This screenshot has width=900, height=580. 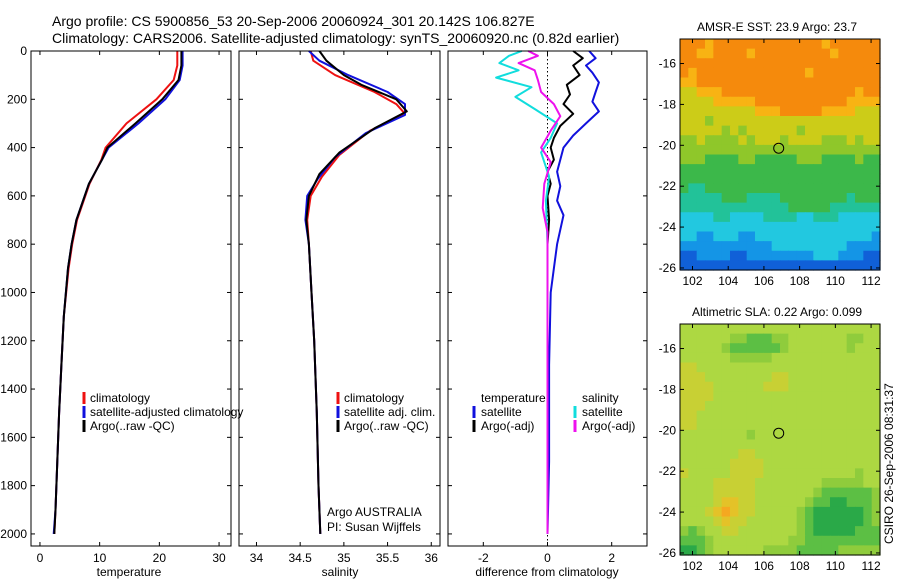 What do you see at coordinates (611, 558) in the screenshot?
I see `x-tick-label: 2` at bounding box center [611, 558].